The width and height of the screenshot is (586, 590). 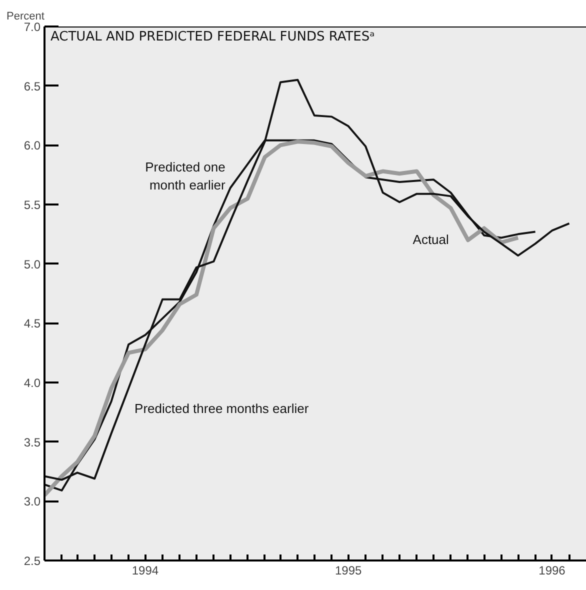 I want to click on y-tick-label: 6.0, so click(x=32, y=145).